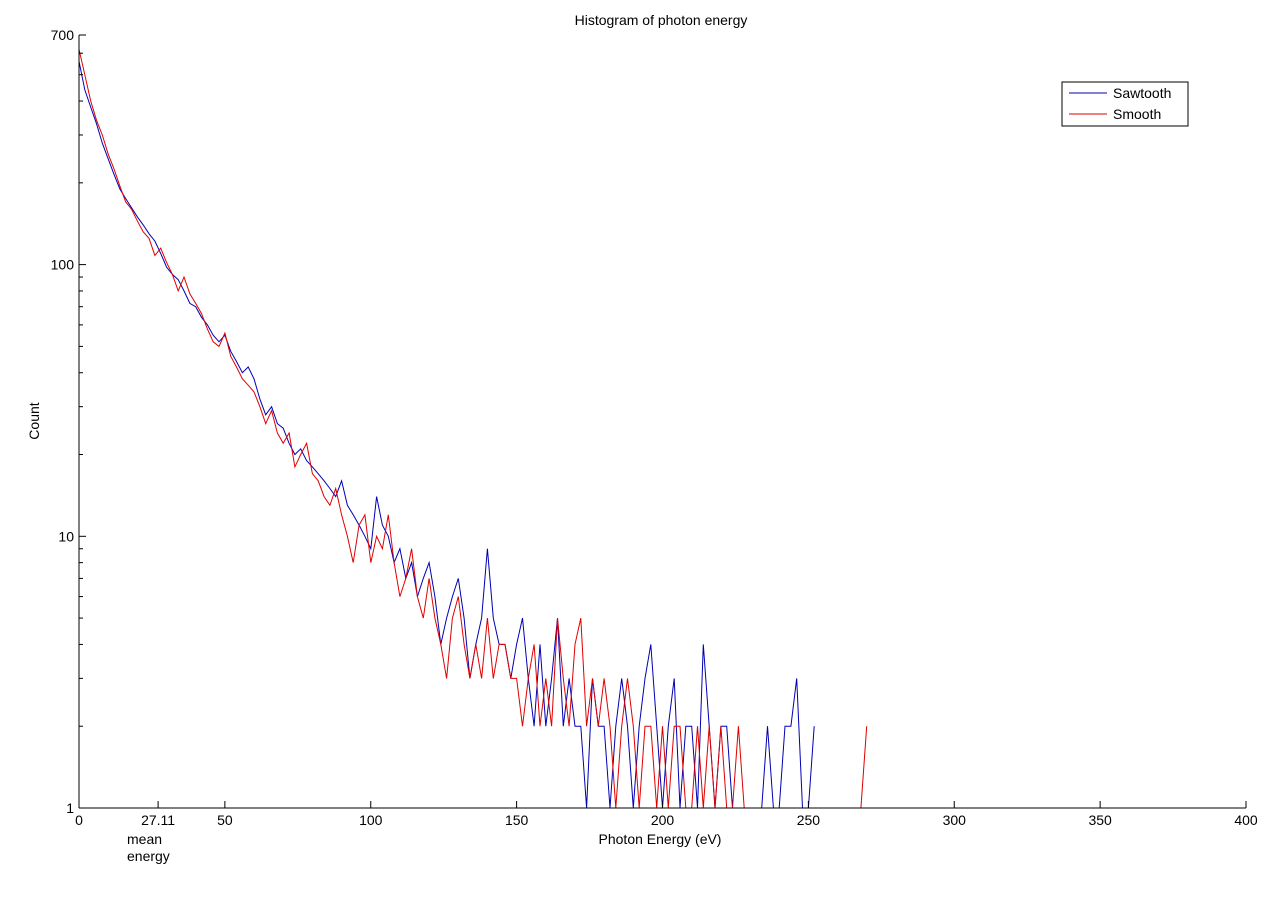 This screenshot has height=900, width=1280. What do you see at coordinates (148, 856) in the screenshot?
I see `annotation-caption: energy` at bounding box center [148, 856].